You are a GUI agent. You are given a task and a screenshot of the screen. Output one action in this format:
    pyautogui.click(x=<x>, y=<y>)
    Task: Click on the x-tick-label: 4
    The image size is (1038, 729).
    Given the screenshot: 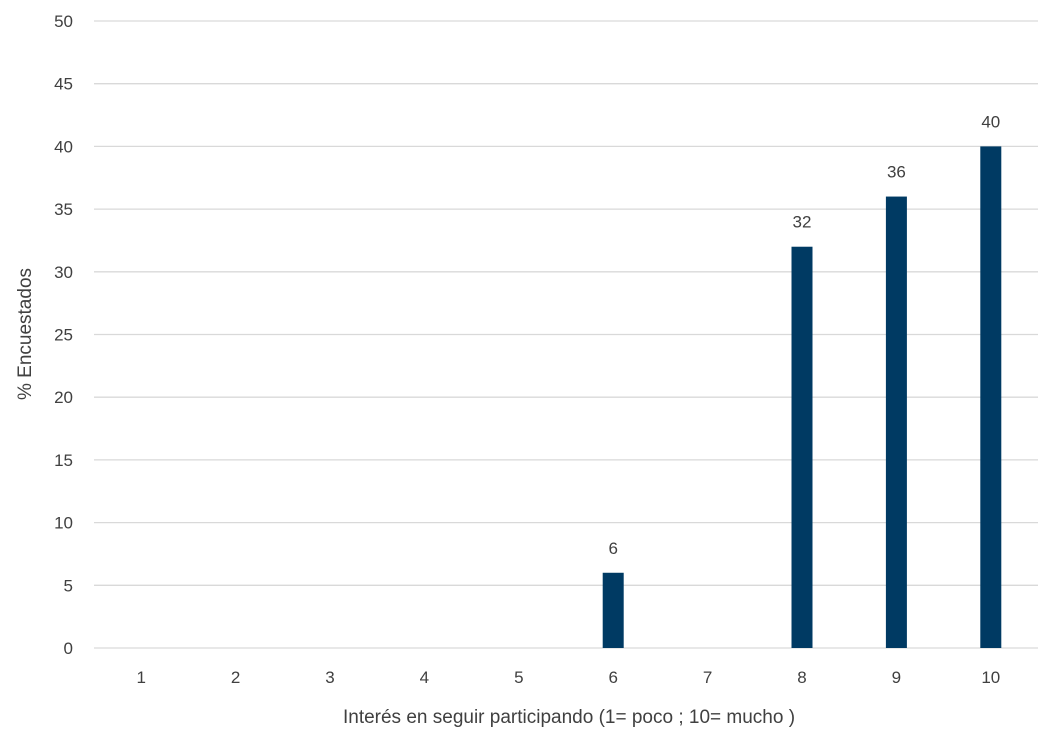 What is the action you would take?
    pyautogui.click(x=424, y=677)
    